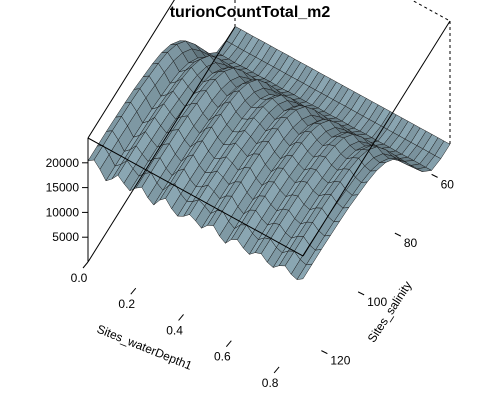  What do you see at coordinates (411, 243) in the screenshot?
I see `y-tick-label: 80` at bounding box center [411, 243].